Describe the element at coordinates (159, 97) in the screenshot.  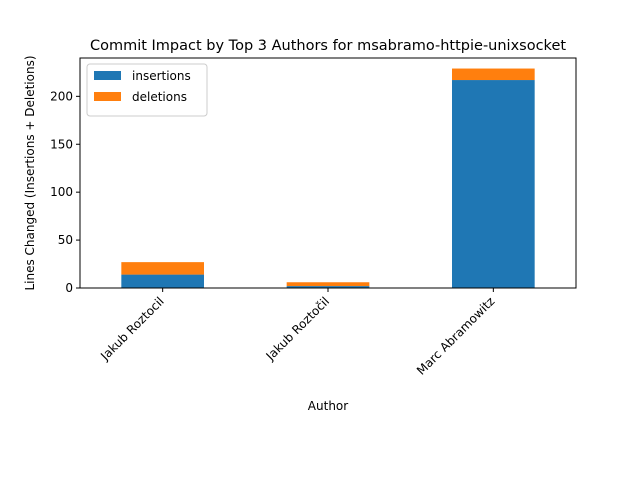
I see `legend-label-deletions: deletions` at that location.